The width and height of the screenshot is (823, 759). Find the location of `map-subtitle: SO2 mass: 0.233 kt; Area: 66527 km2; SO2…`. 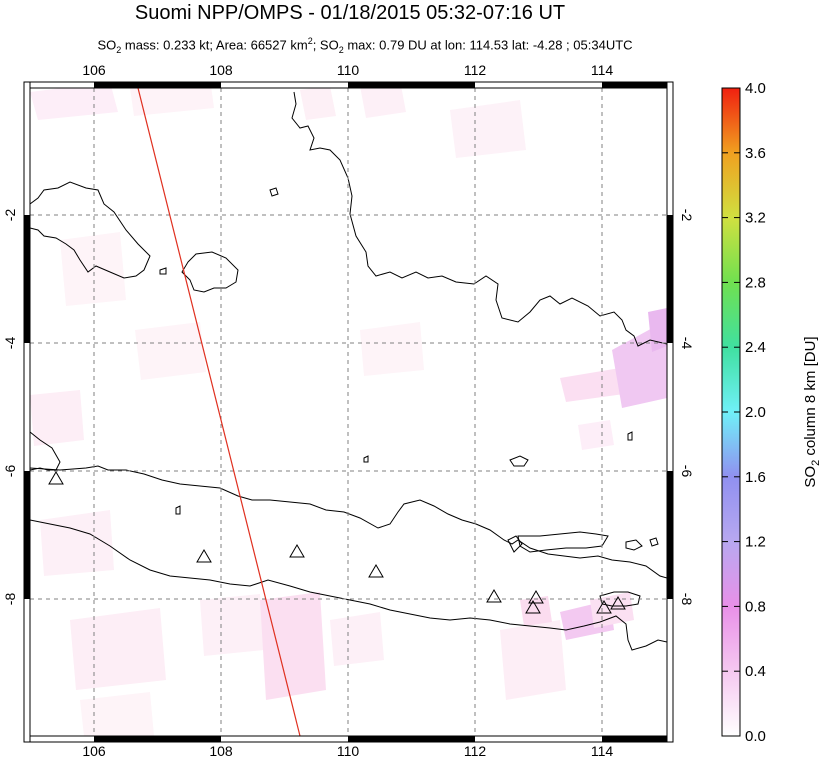

map-subtitle: SO2 mass: 0.233 kt; Area: 66527 km2; SO2… is located at coordinates (365, 45).